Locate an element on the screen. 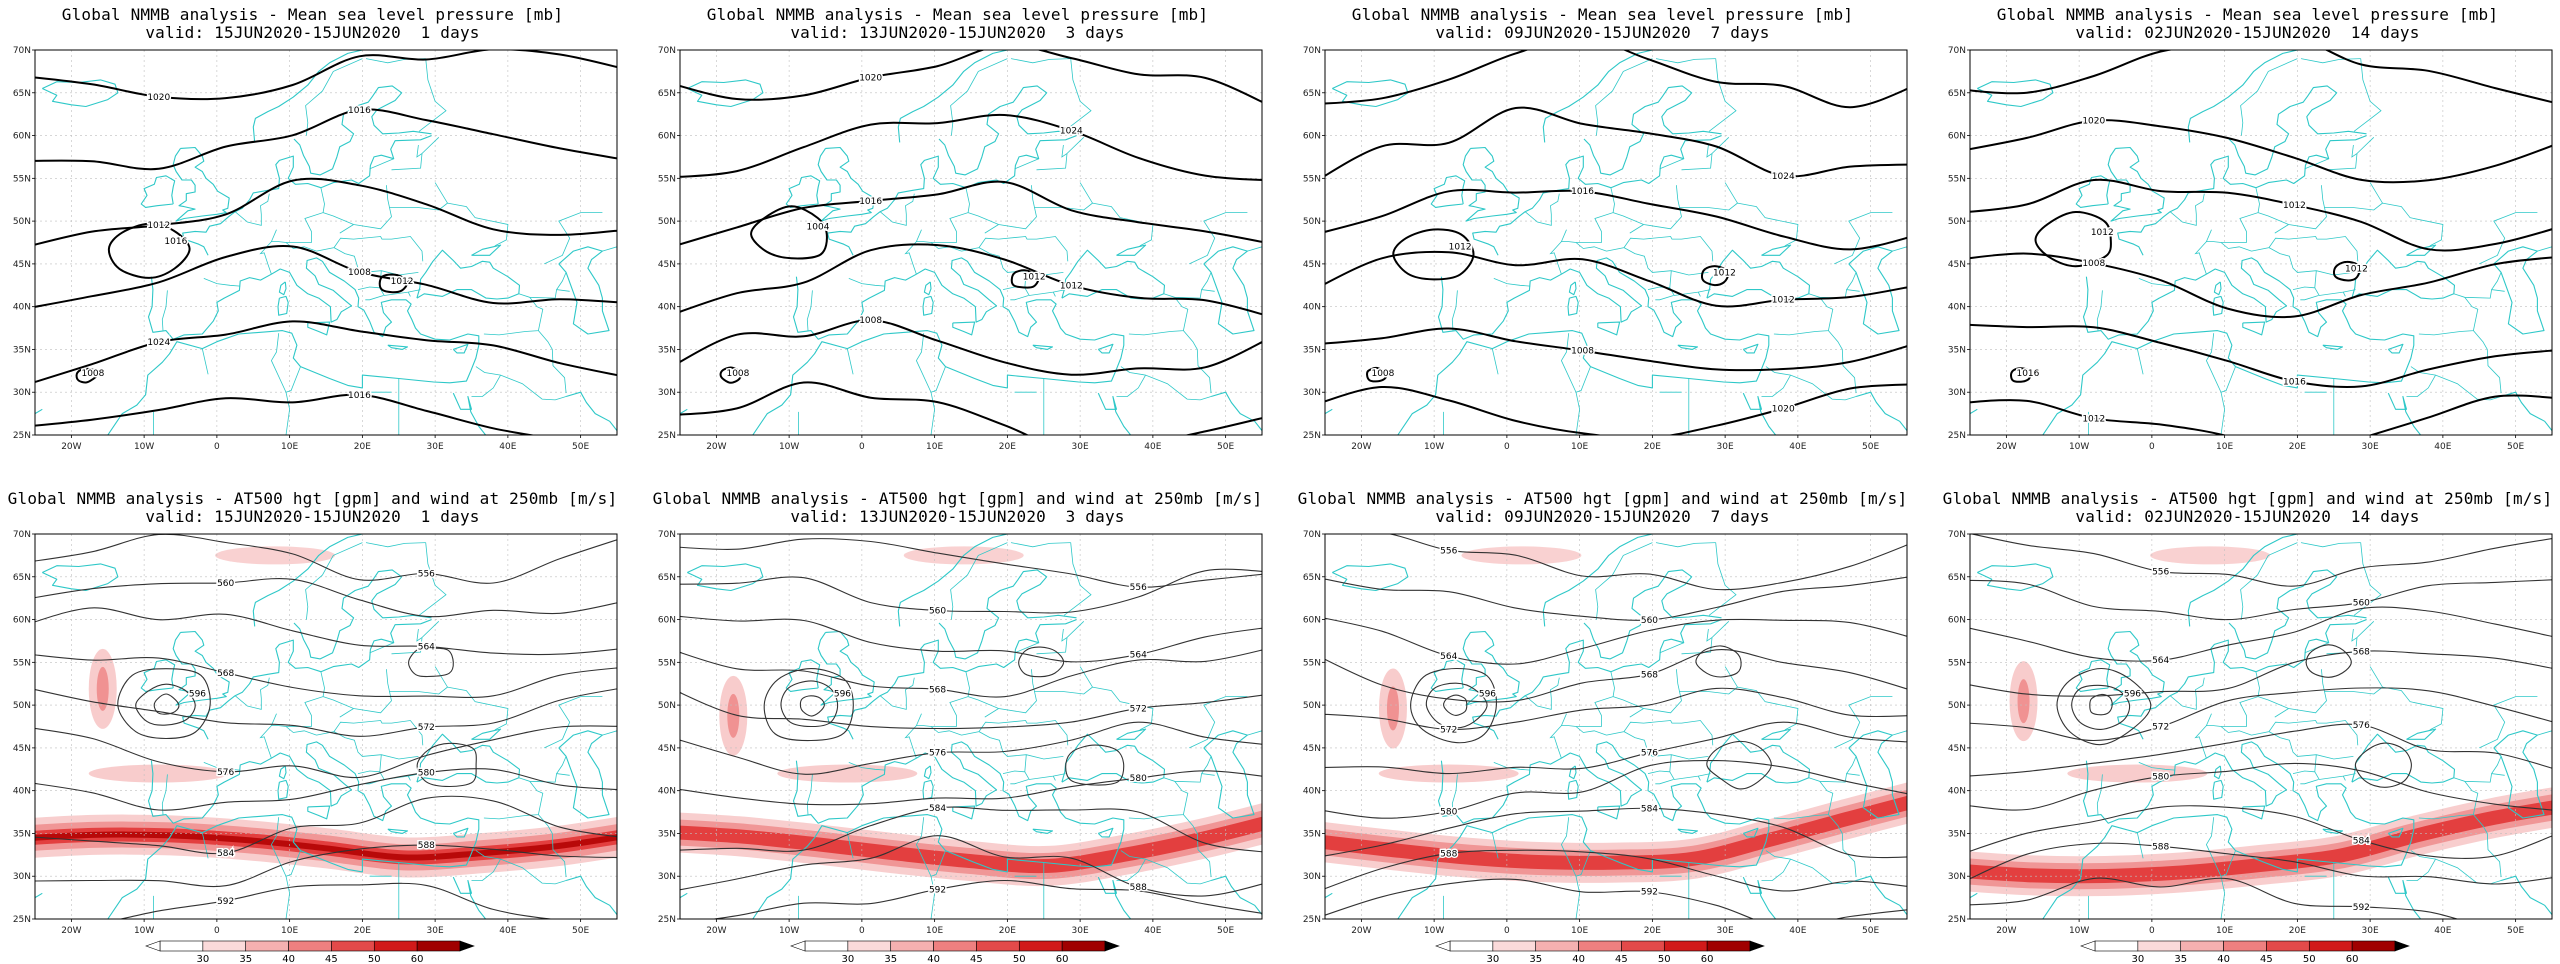  isoline-label: 584 is located at coordinates (225, 854).